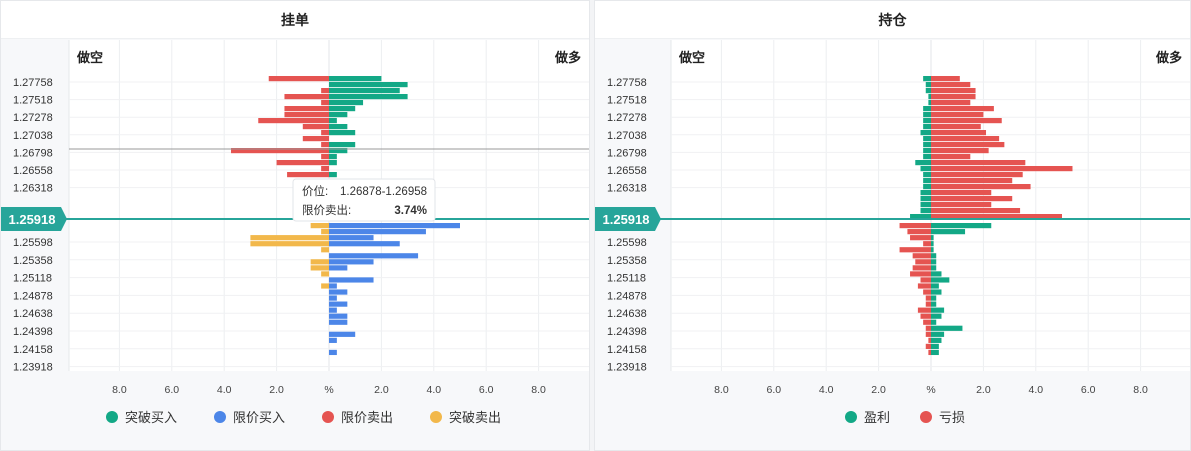 The width and height of the screenshot is (1191, 451). Describe the element at coordinates (89, 57) in the screenshot. I see `short-side-label: 做空` at that location.